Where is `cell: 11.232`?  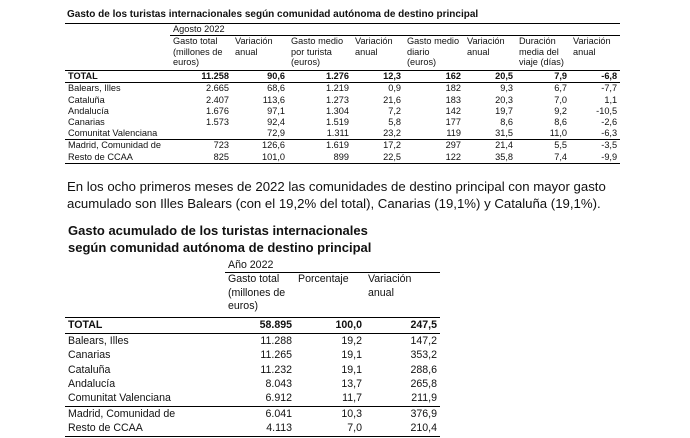
cell: 11.232 is located at coordinates (276, 369).